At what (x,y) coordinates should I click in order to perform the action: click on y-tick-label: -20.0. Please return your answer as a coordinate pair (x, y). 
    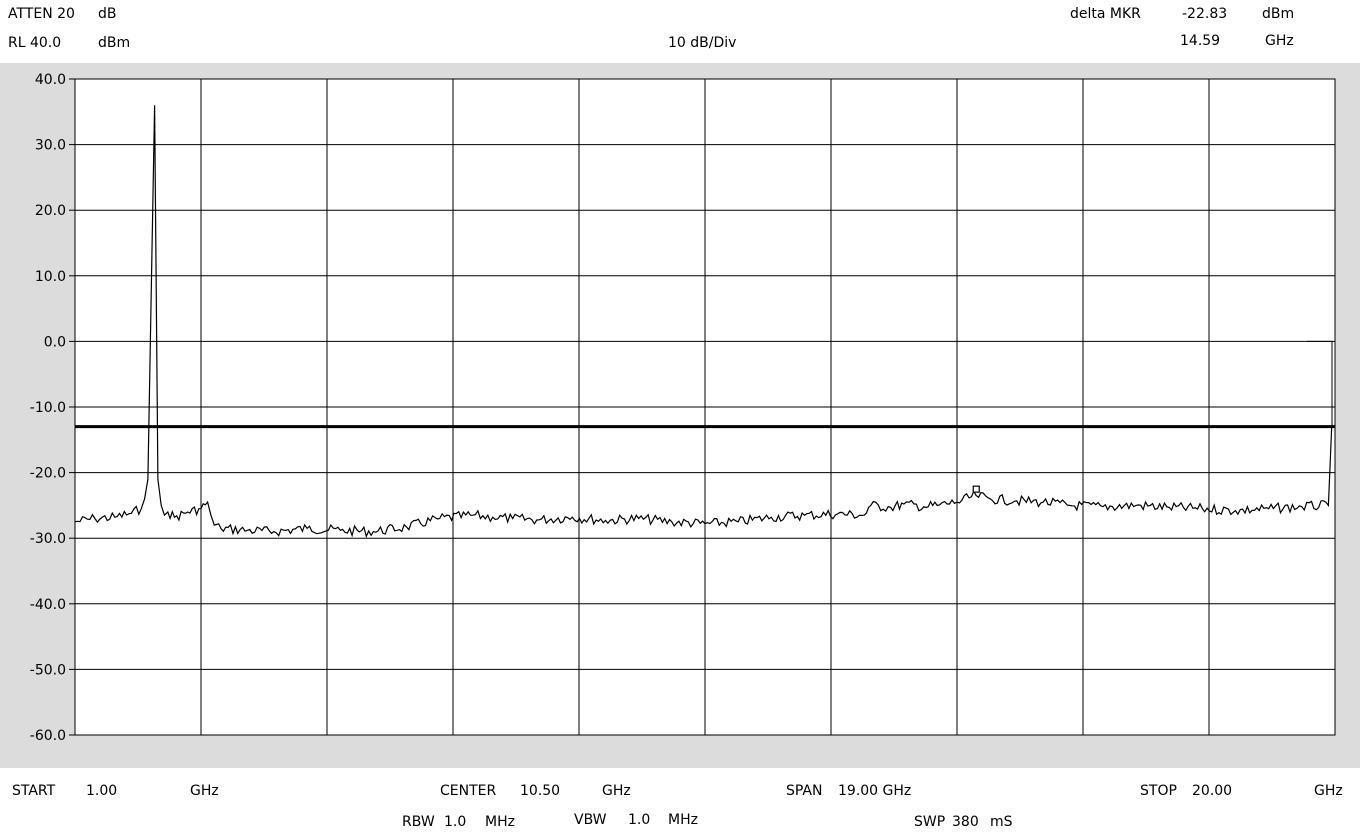
    Looking at the image, I should click on (48, 474).